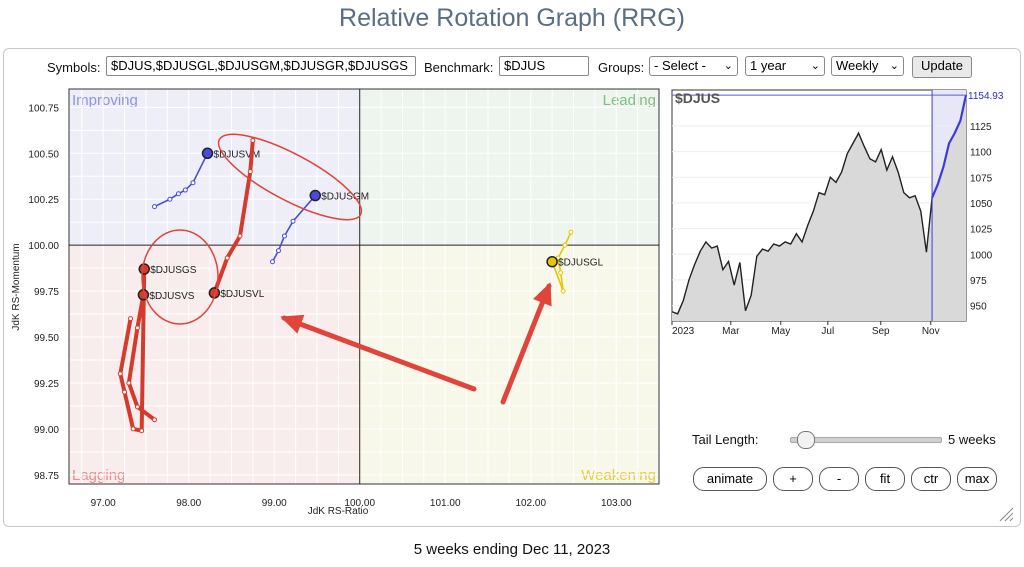  What do you see at coordinates (105, 100) in the screenshot?
I see `quadrant-label-improving: Improving` at bounding box center [105, 100].